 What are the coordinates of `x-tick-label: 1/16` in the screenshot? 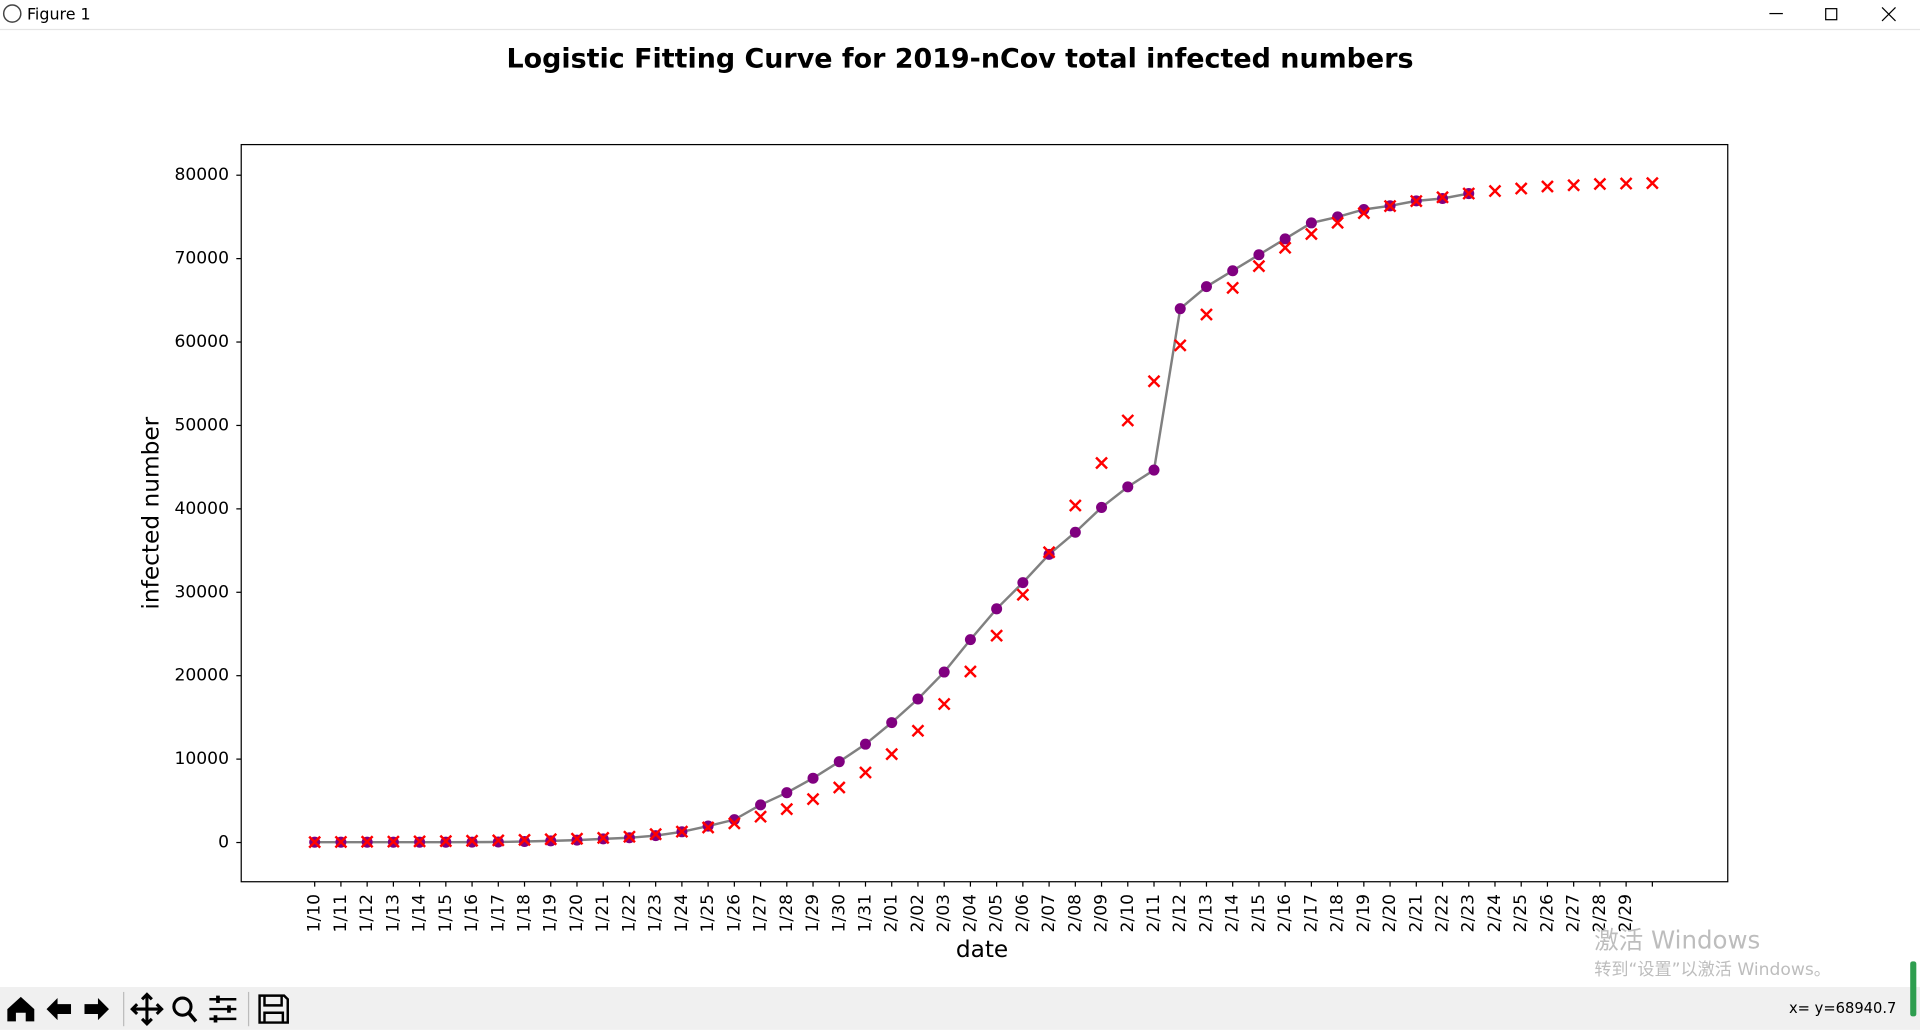 It's located at (472, 913).